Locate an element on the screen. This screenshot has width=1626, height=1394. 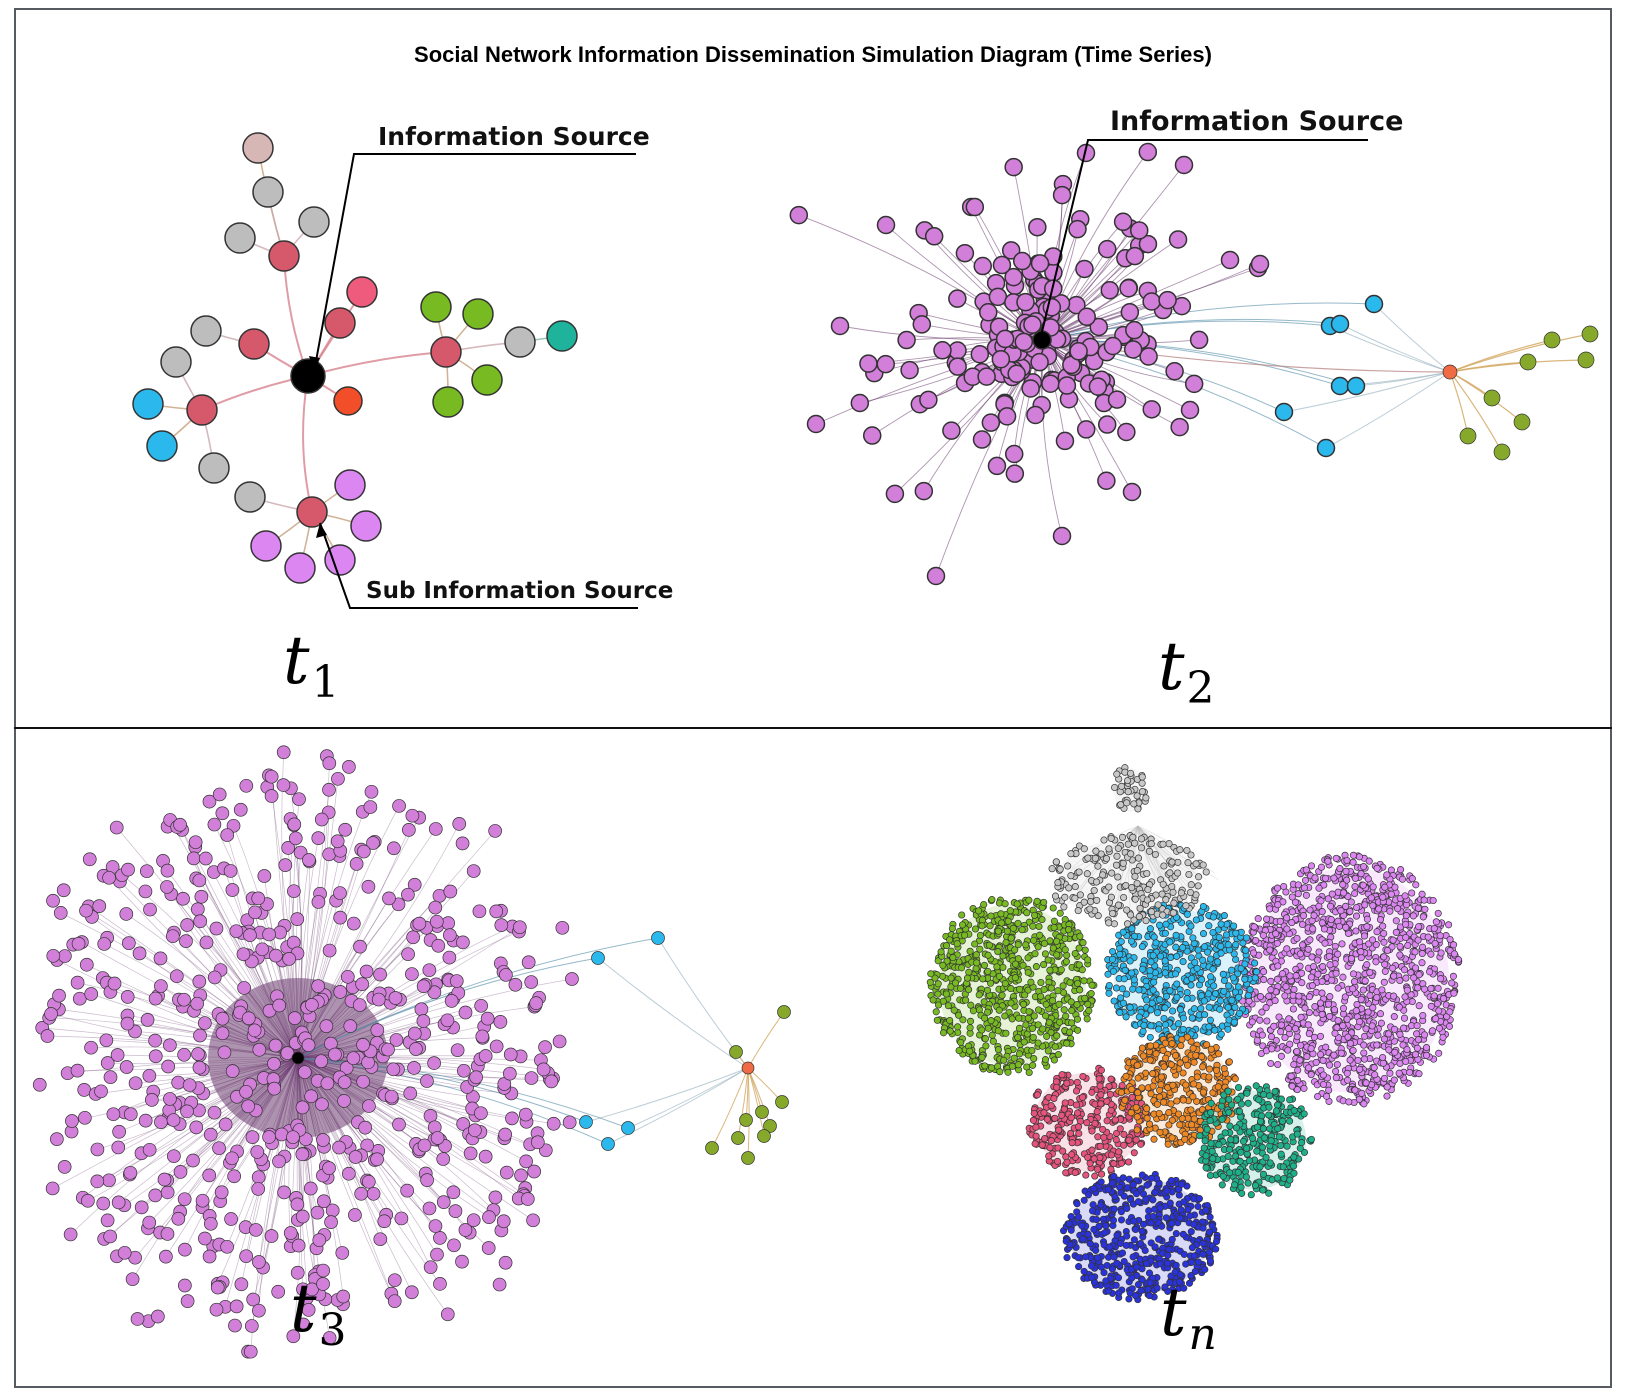
cyan-node is located at coordinates (608, 1144).